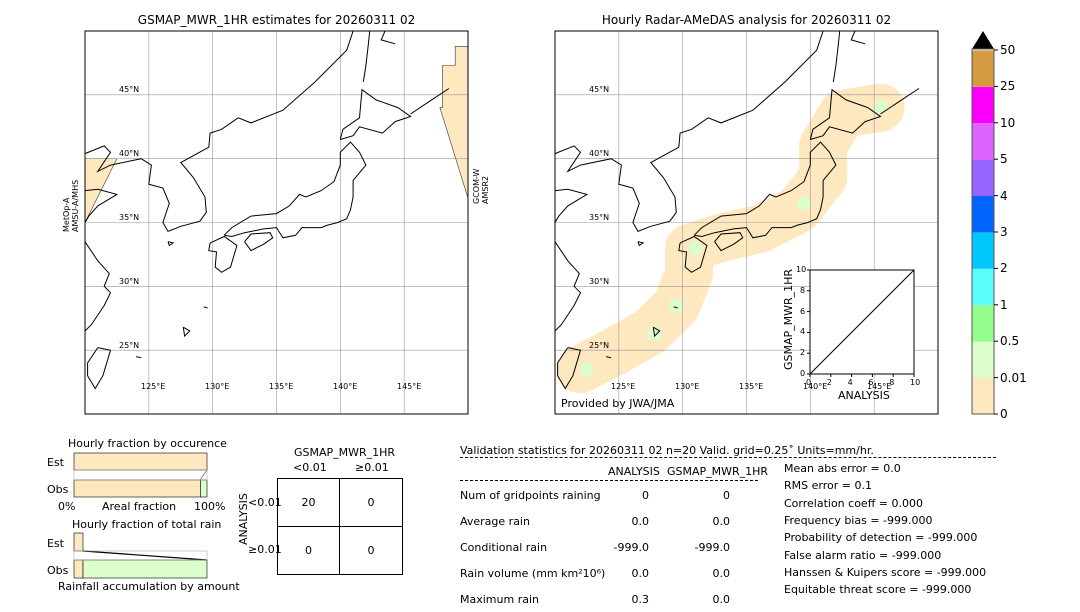  I want to click on scatter-x-tick: 8, so click(892, 382).